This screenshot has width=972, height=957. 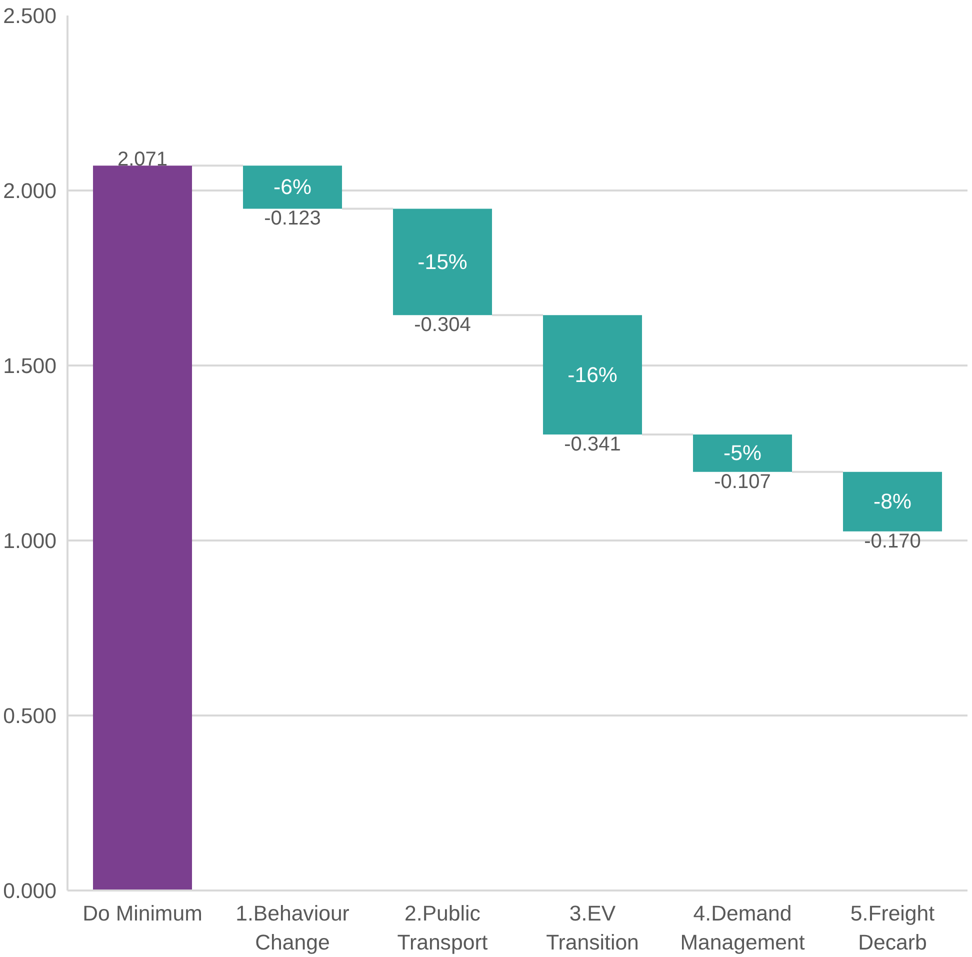 I want to click on annotation: -5%, so click(x=743, y=453).